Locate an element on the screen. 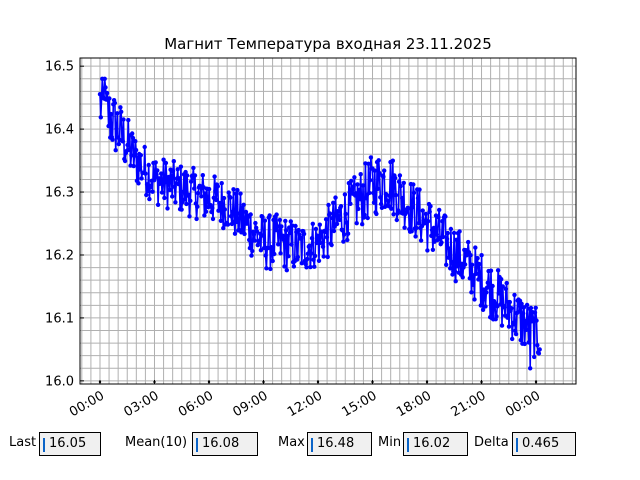  max-value-field: 16.48 is located at coordinates (339, 444).